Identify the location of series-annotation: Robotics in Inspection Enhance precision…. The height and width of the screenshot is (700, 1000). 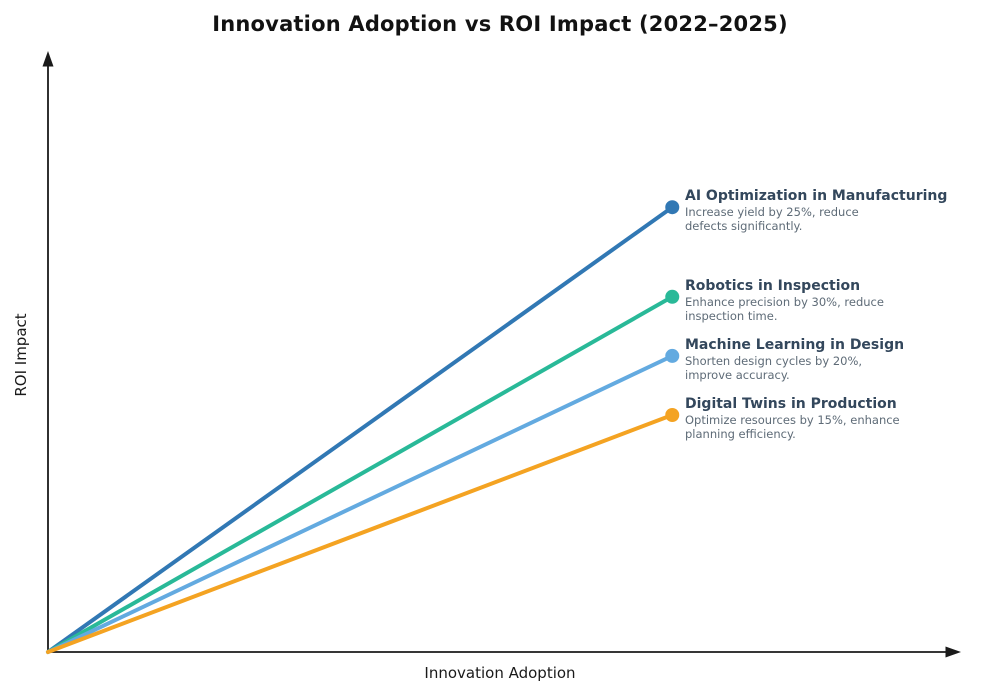
(835, 300).